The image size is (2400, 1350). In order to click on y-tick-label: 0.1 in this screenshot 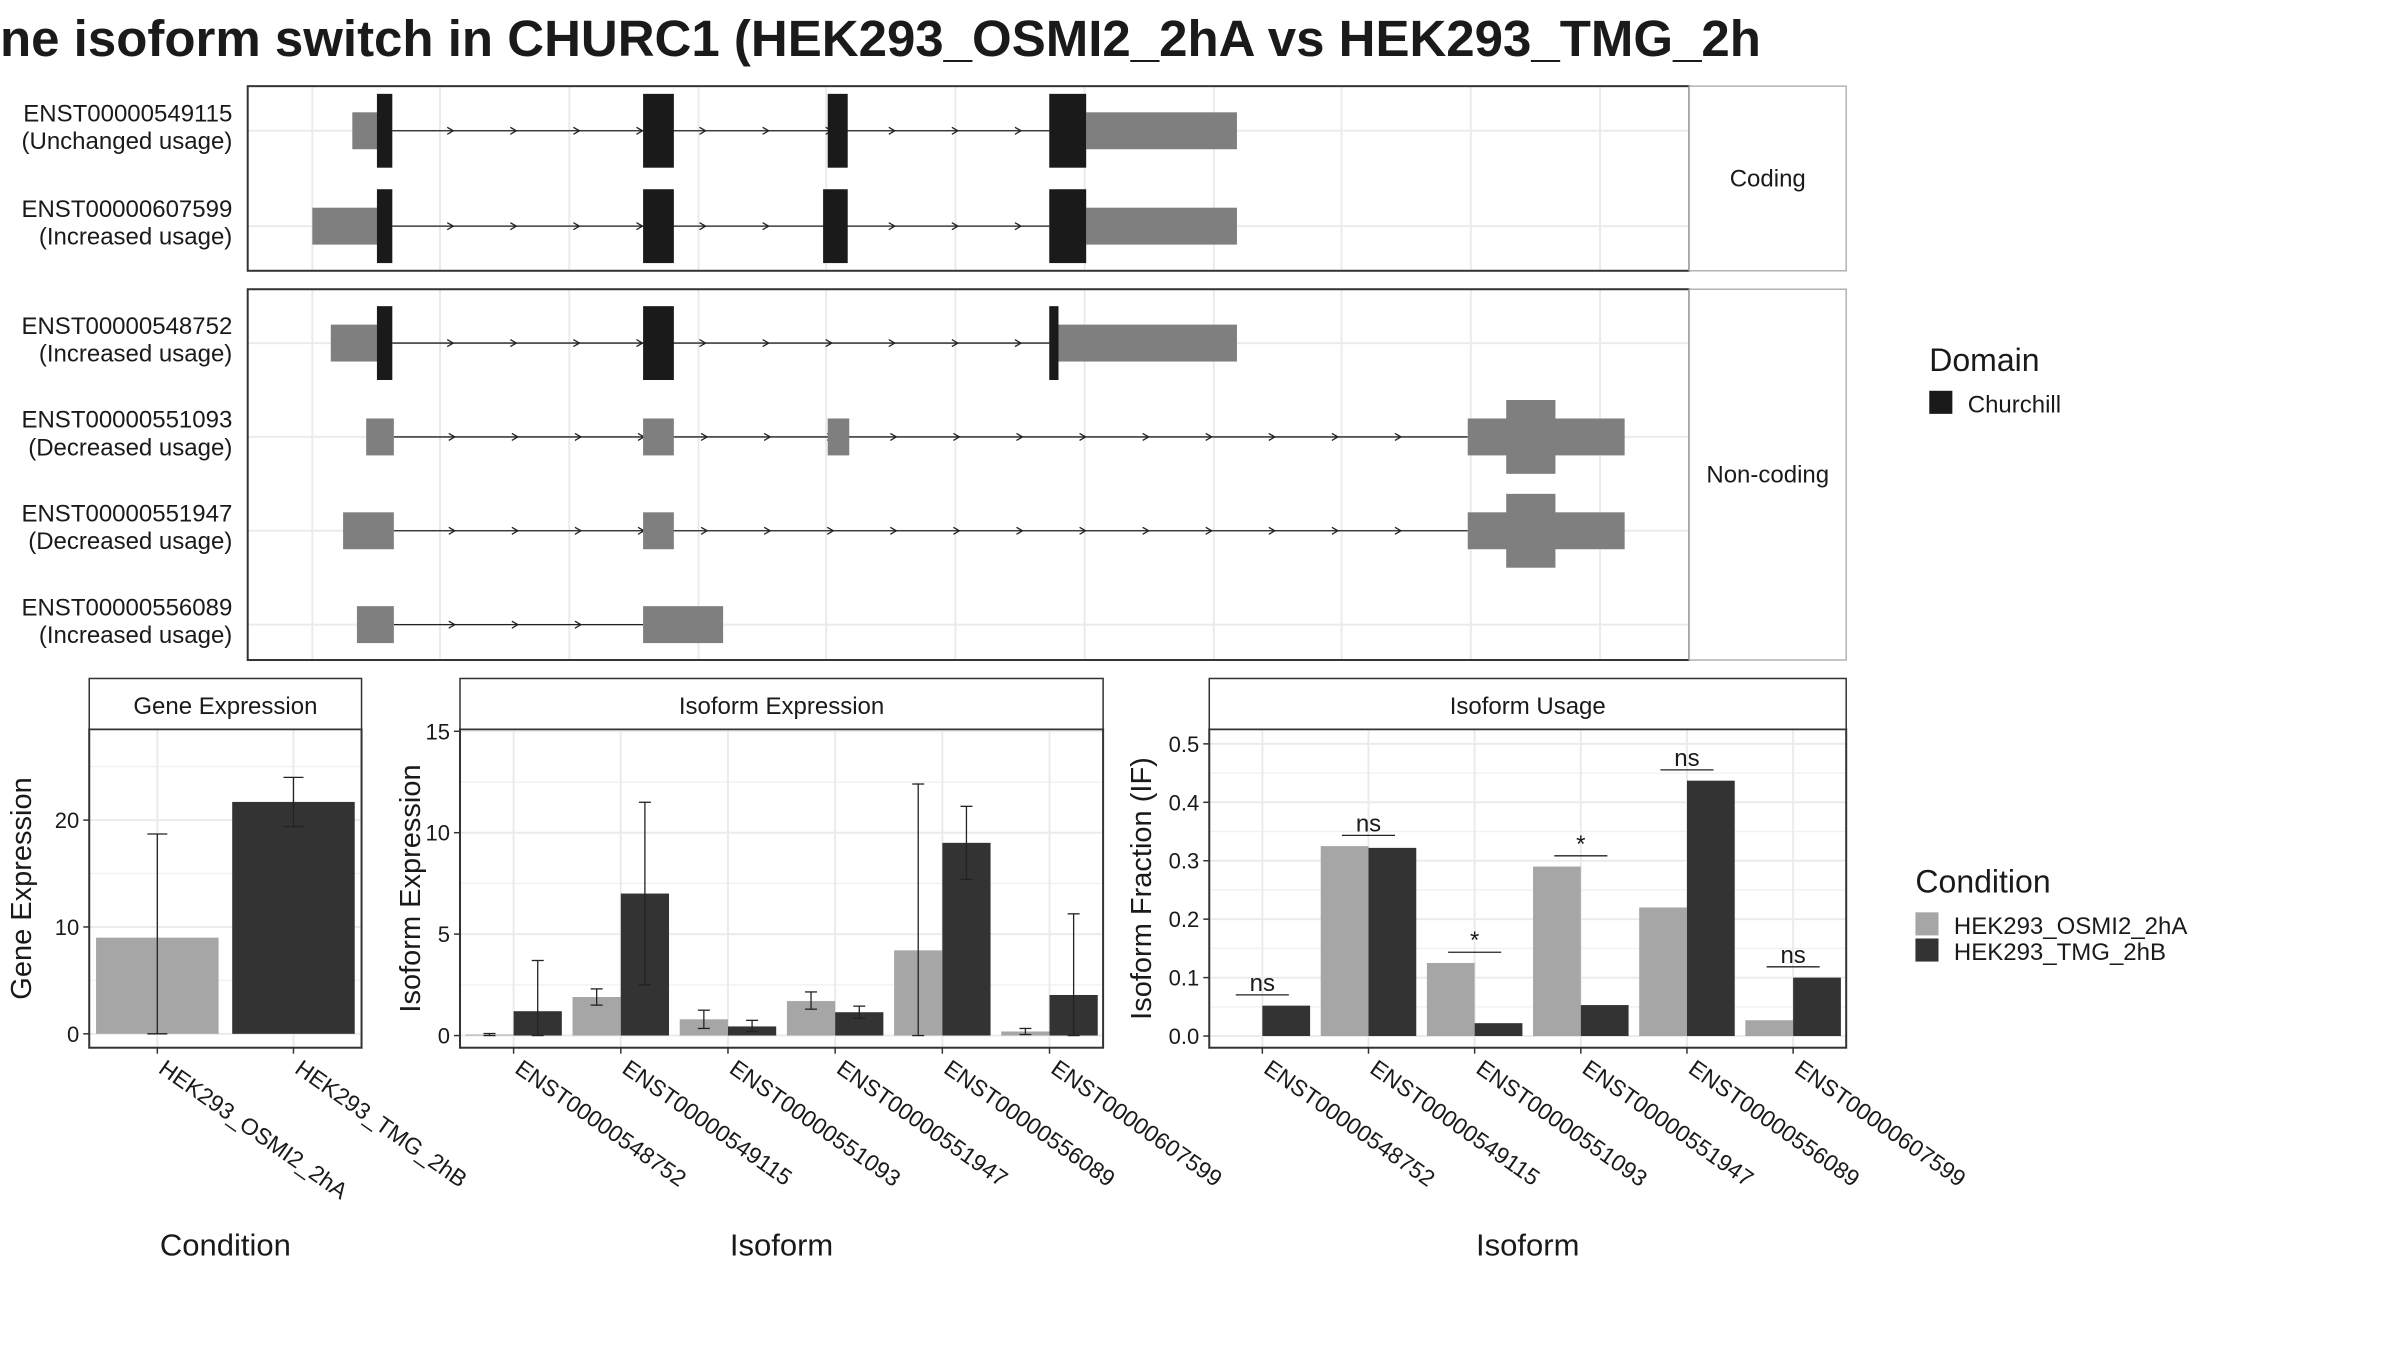, I will do `click(1184, 978)`.